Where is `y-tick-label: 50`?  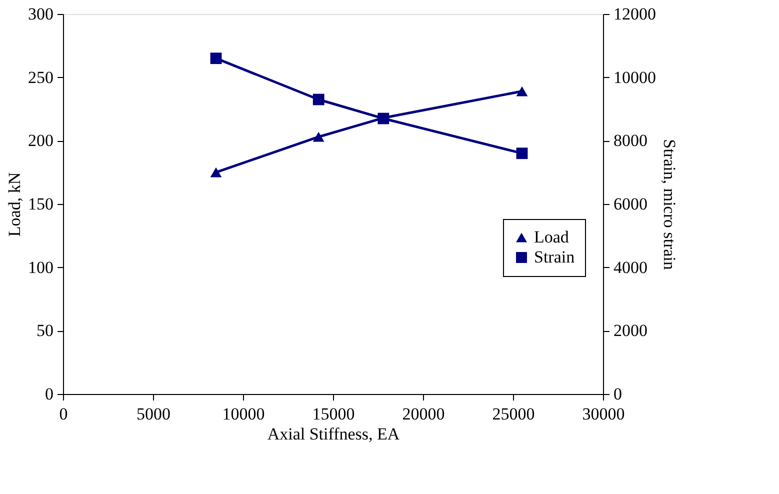
y-tick-label: 50 is located at coordinates (45, 330).